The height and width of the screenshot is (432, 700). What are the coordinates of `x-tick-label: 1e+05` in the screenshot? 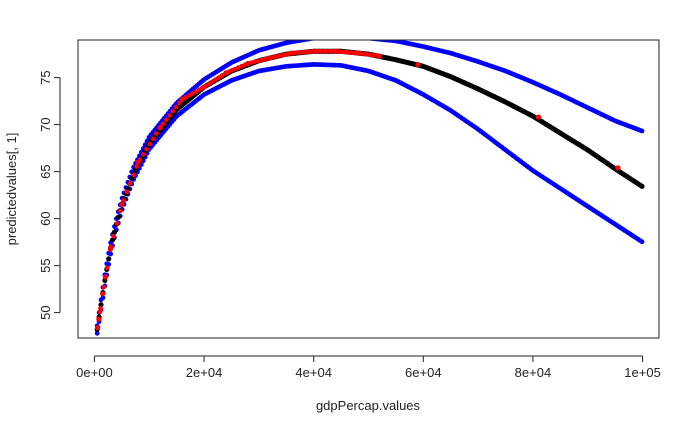 It's located at (642, 372).